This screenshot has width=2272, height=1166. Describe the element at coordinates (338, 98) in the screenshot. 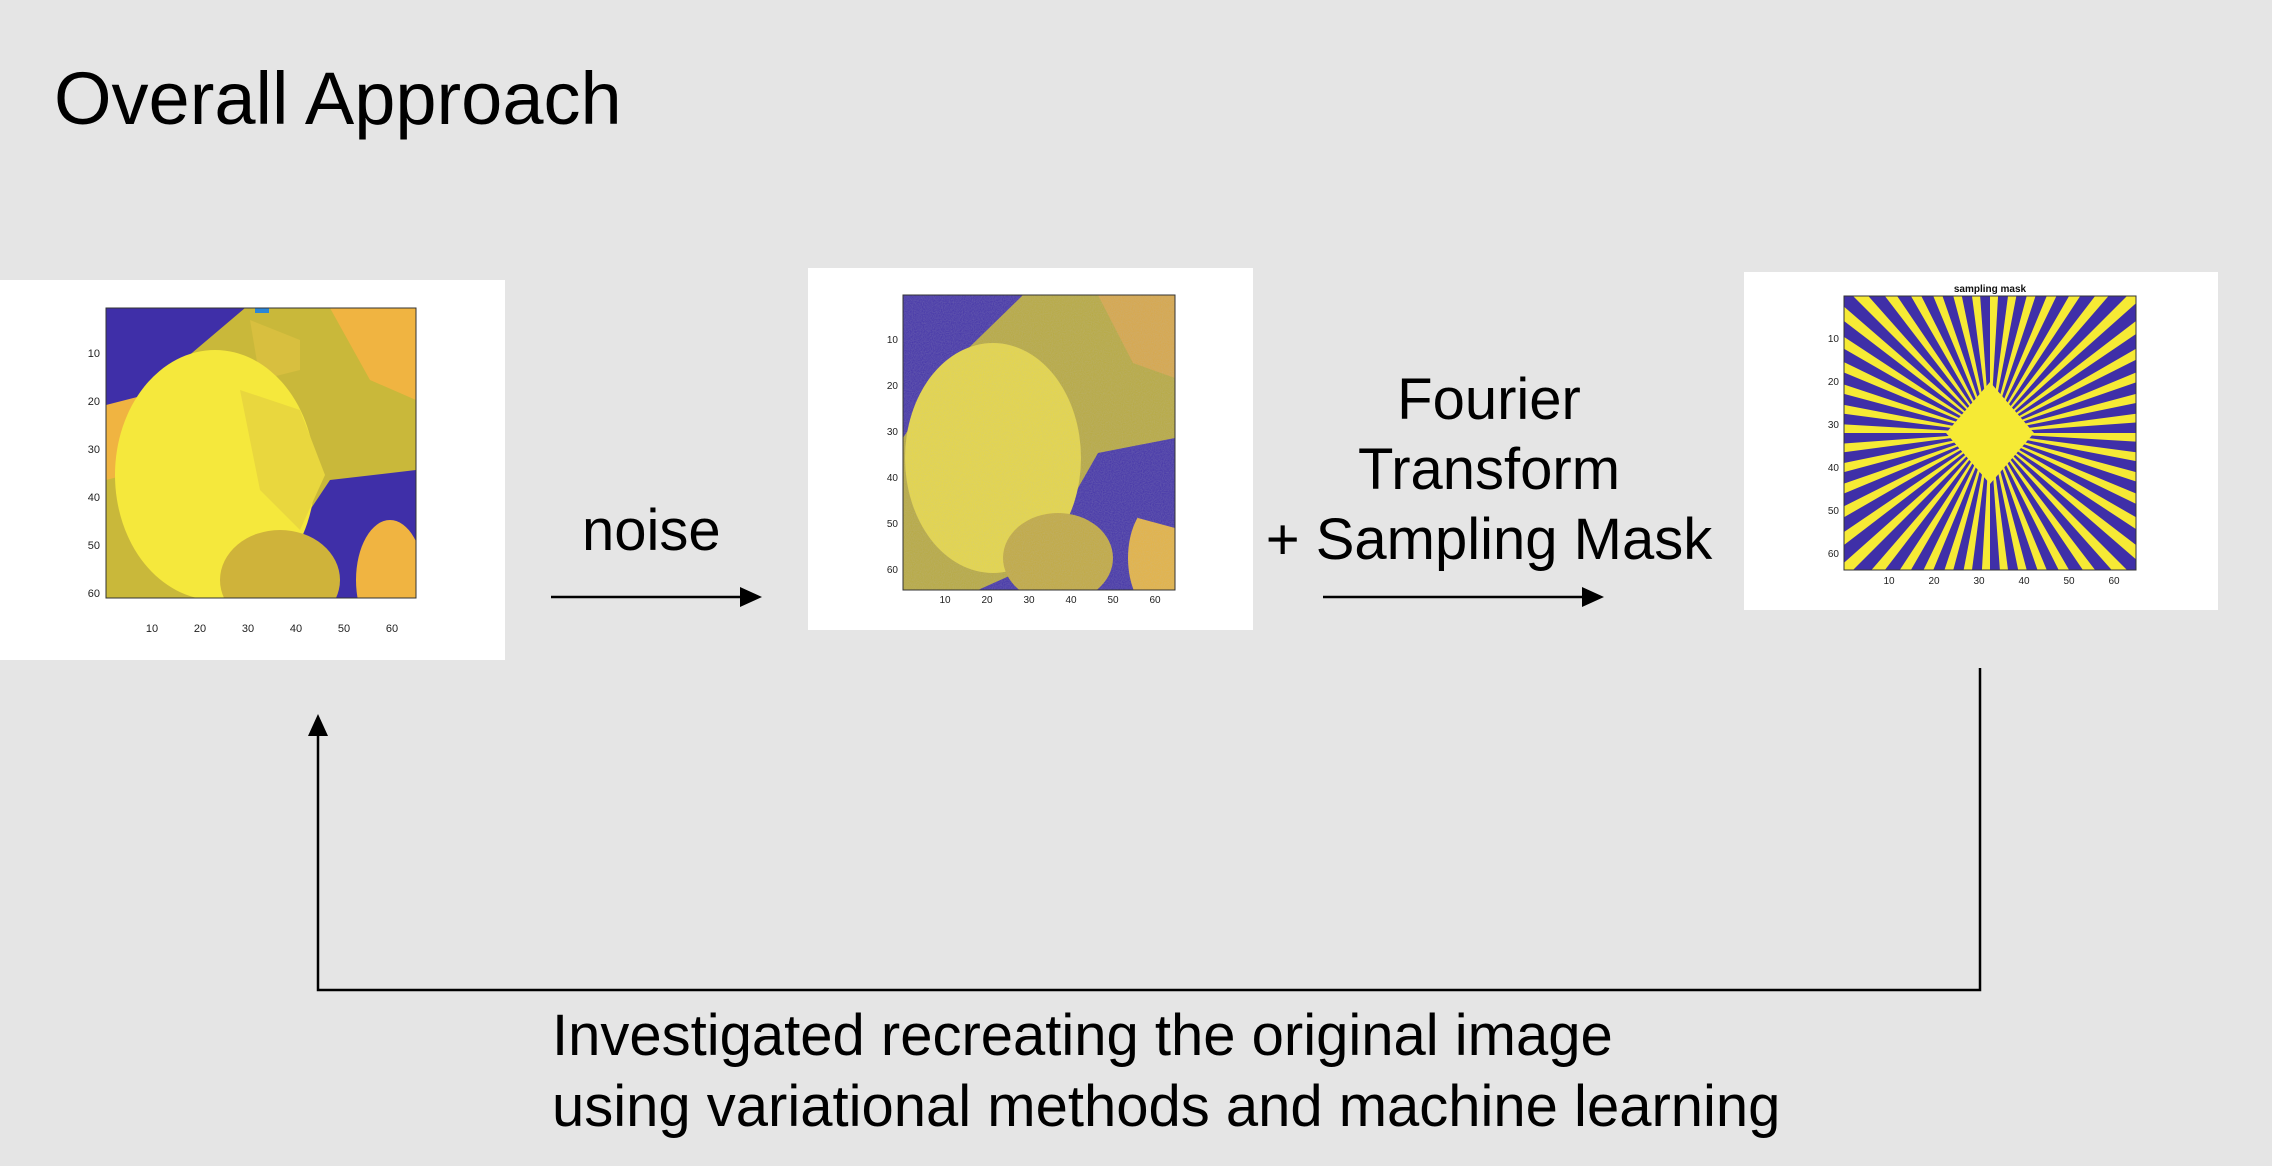

I see `slide-title: Overall Approach` at that location.